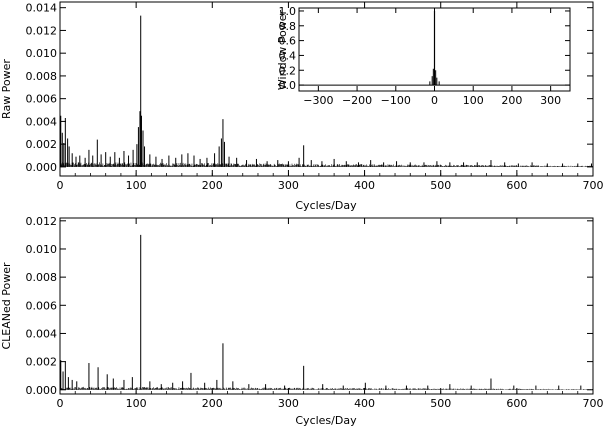  I want to click on raw-x-tick-label: 700, so click(593, 185).